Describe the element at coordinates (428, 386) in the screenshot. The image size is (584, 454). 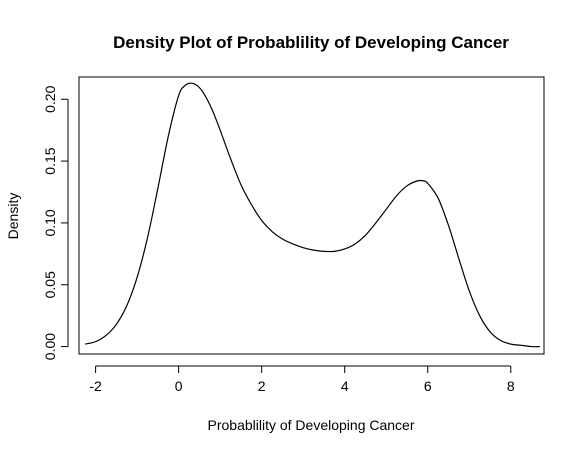
I see `x-tick-label: 6` at that location.